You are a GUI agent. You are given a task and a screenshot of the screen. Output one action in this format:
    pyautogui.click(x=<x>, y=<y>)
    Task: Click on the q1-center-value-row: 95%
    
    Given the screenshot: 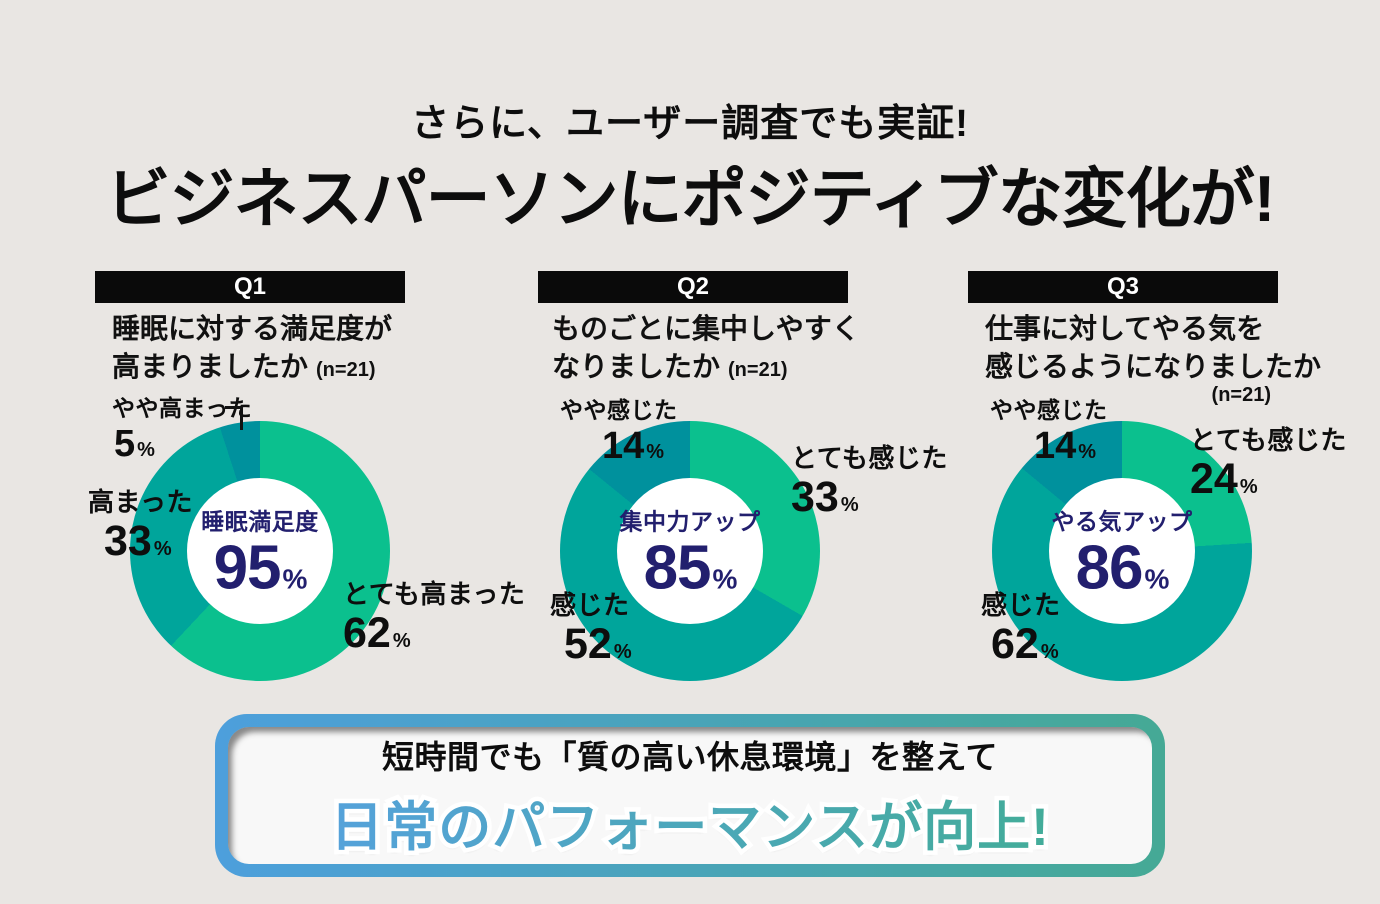 What is the action you would take?
    pyautogui.click(x=260, y=567)
    